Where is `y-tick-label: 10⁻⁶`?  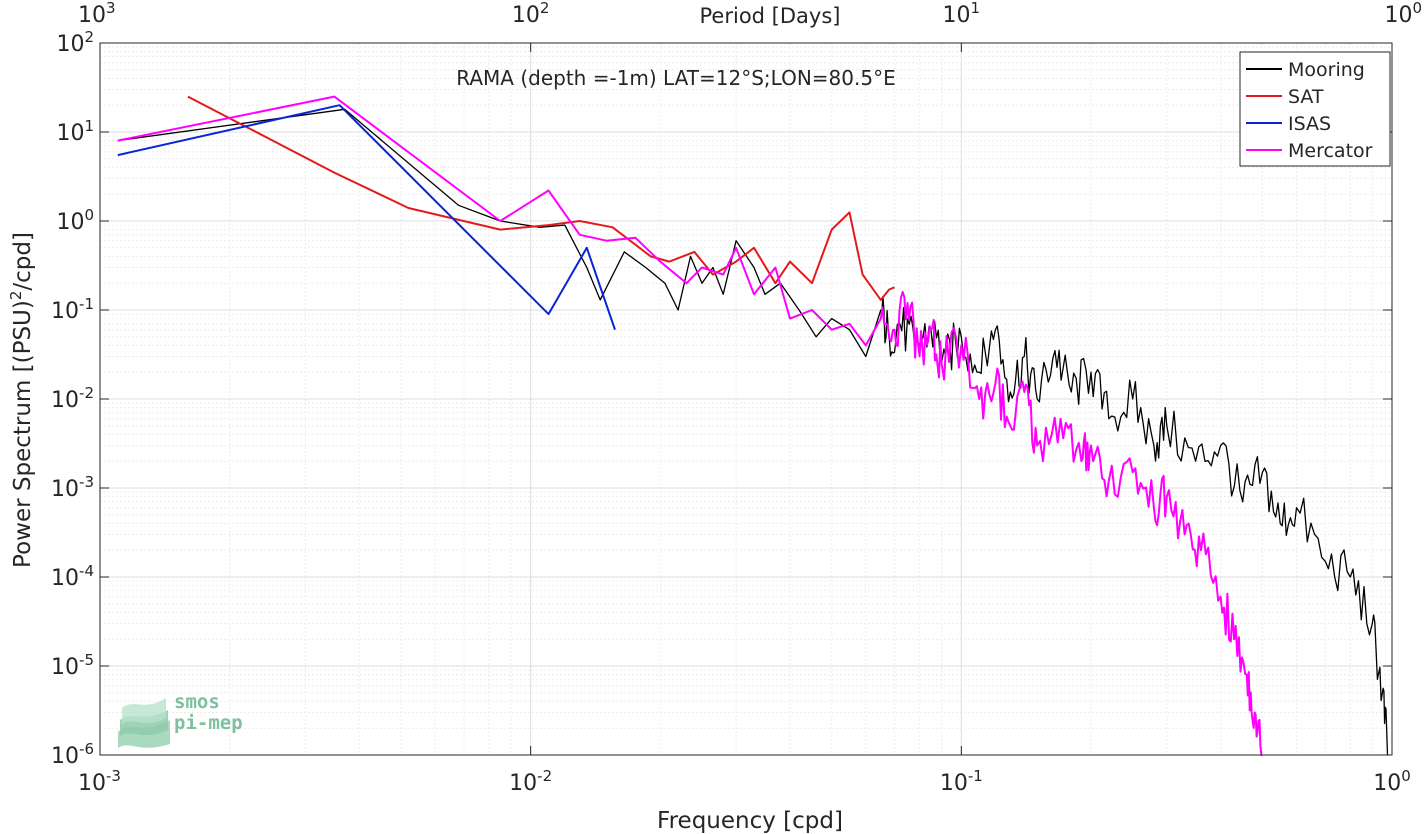
y-tick-label: 10⁻⁶ is located at coordinates (72, 754).